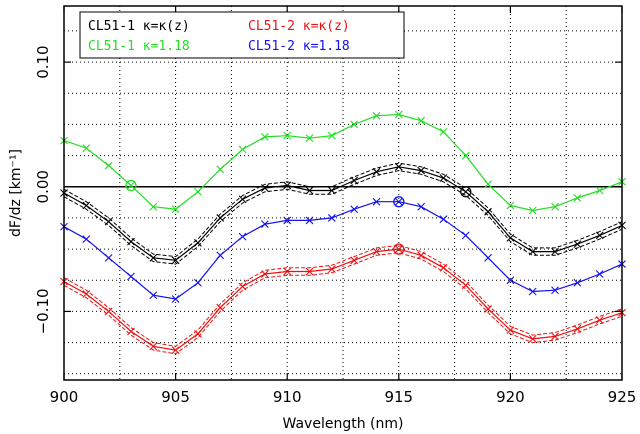 The width and height of the screenshot is (640, 434). What do you see at coordinates (622, 397) in the screenshot?
I see `x-tick-label-5: 925` at bounding box center [622, 397].